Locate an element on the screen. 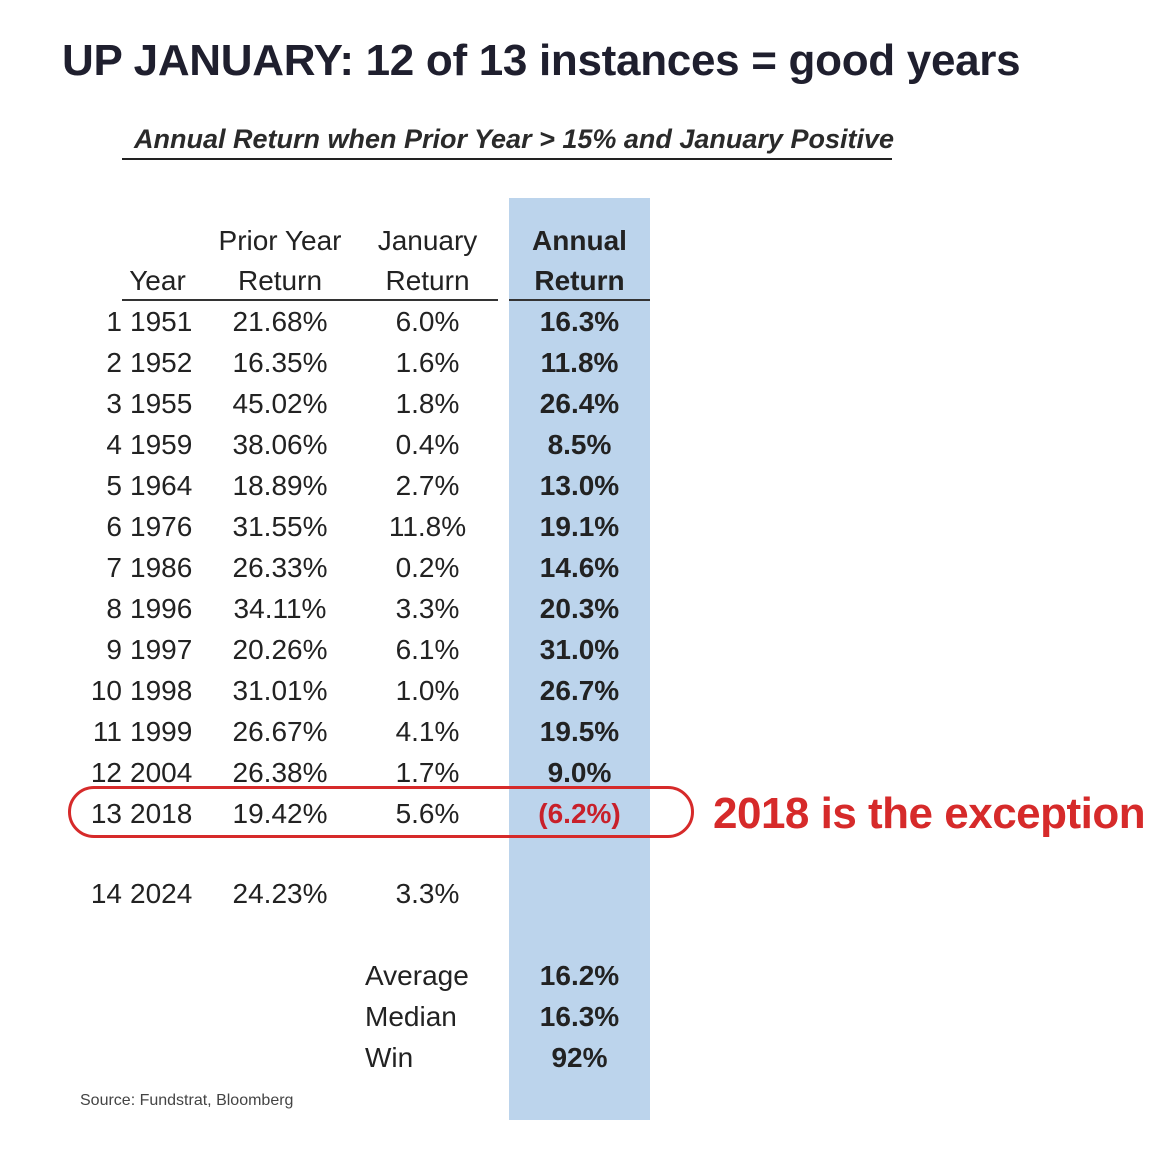  row-january-return: 5.6% is located at coordinates (427, 813).